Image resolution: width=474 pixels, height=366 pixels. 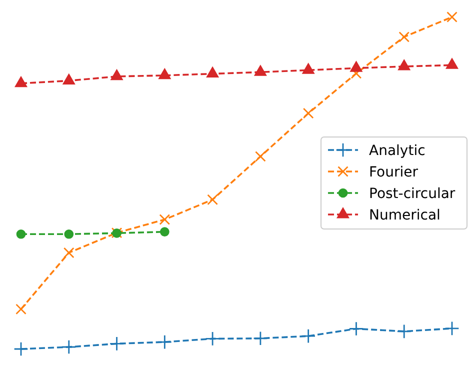 What do you see at coordinates (404, 216) in the screenshot?
I see `legend-label: Numerical` at bounding box center [404, 216].